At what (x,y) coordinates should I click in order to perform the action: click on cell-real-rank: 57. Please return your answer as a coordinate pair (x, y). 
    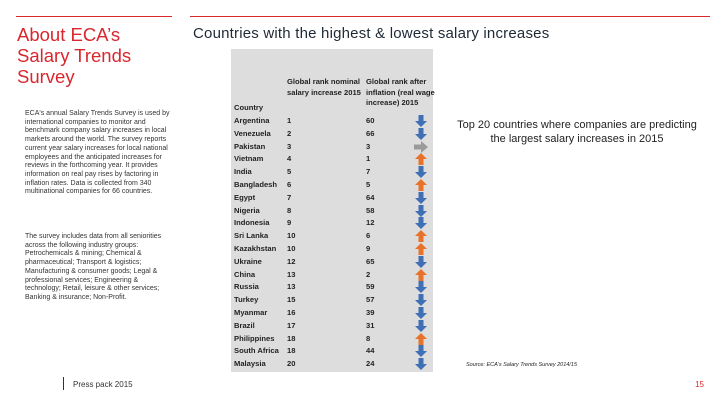
    Looking at the image, I should click on (370, 300).